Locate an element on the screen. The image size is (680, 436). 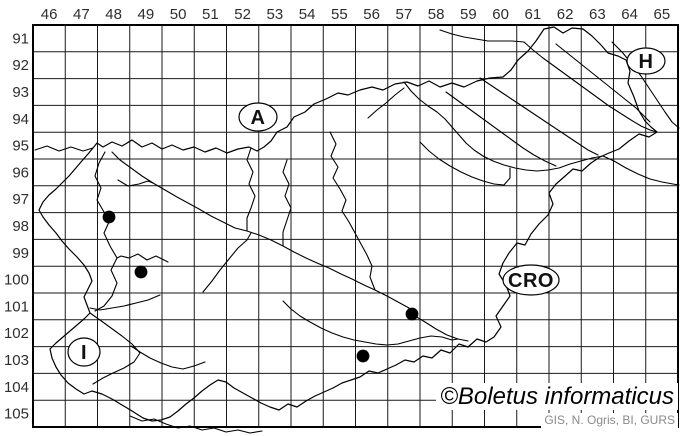
axis-row-label: 92 is located at coordinates (20, 65).